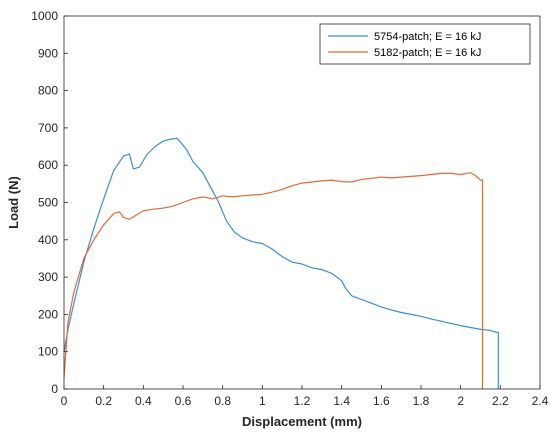 This screenshot has width=550, height=442. I want to click on x-tick-label: 0.4, so click(143, 401).